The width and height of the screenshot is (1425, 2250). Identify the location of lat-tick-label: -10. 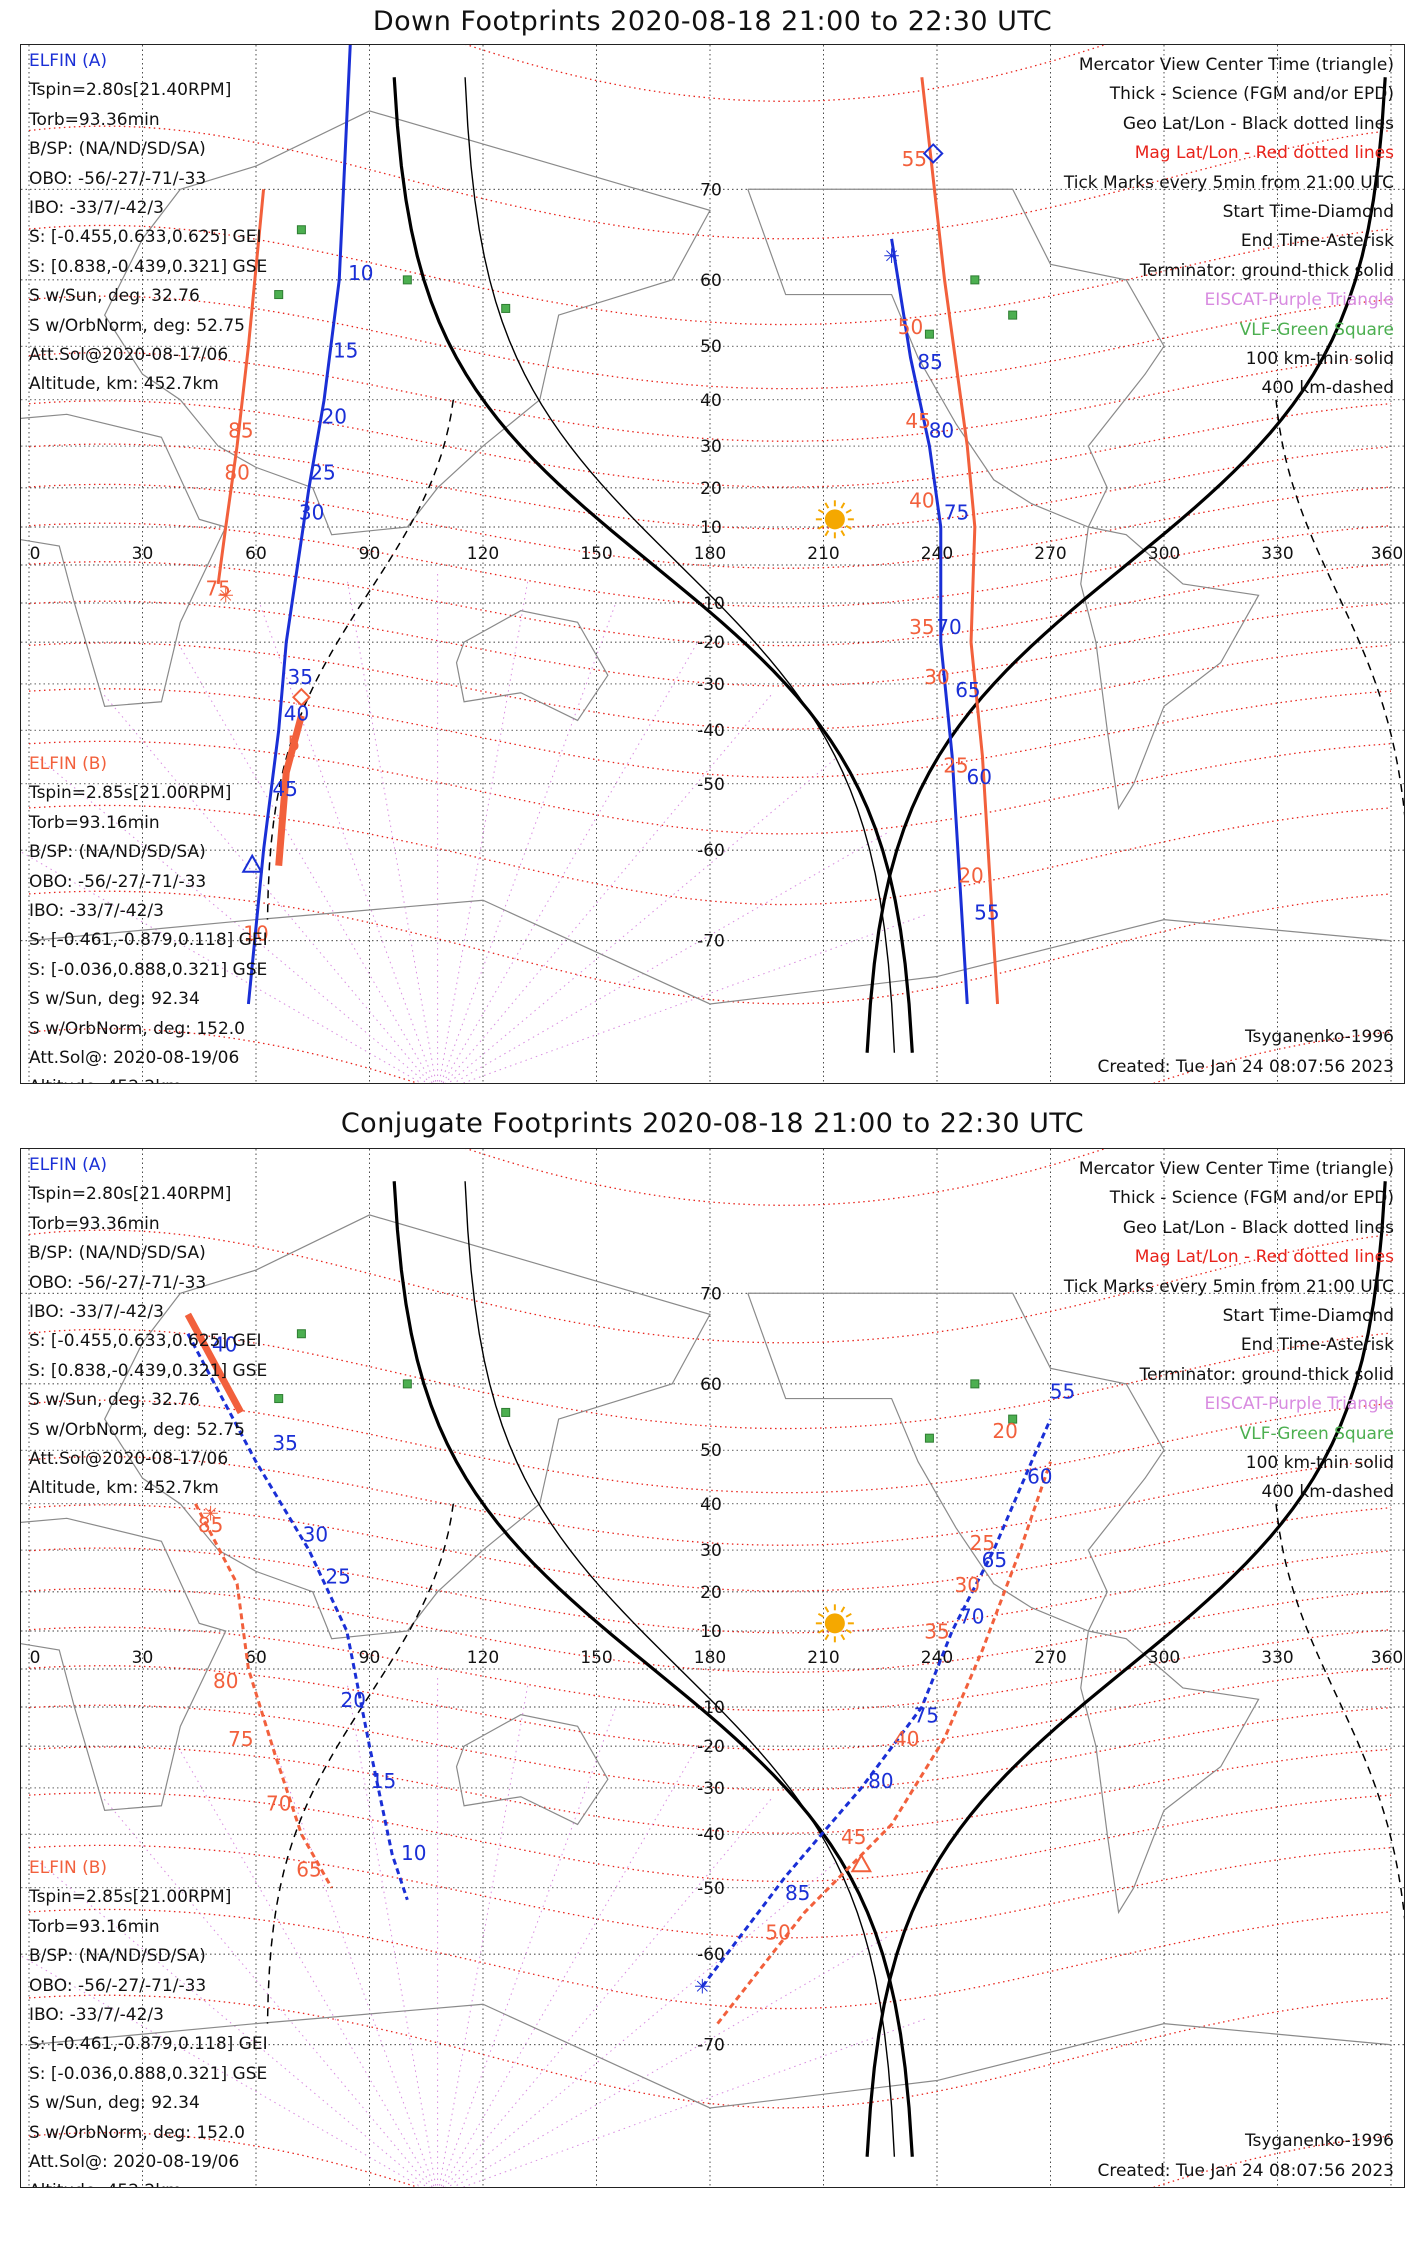
(711, 604).